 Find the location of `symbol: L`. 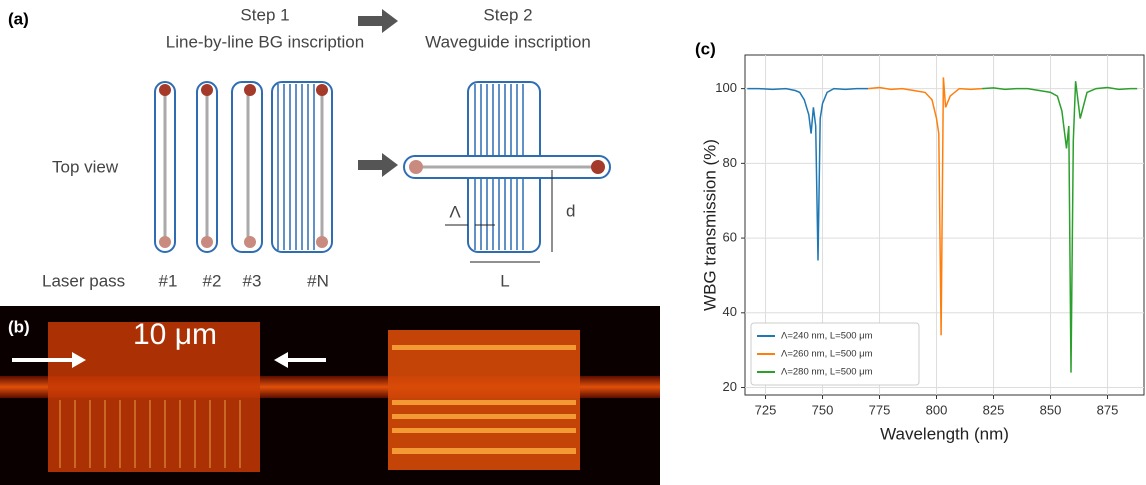

symbol: L is located at coordinates (504, 280).